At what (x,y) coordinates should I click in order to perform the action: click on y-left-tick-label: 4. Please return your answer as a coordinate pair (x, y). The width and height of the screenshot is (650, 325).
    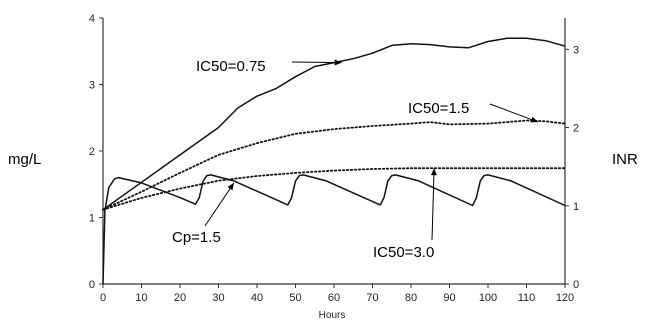
    Looking at the image, I should click on (92, 19).